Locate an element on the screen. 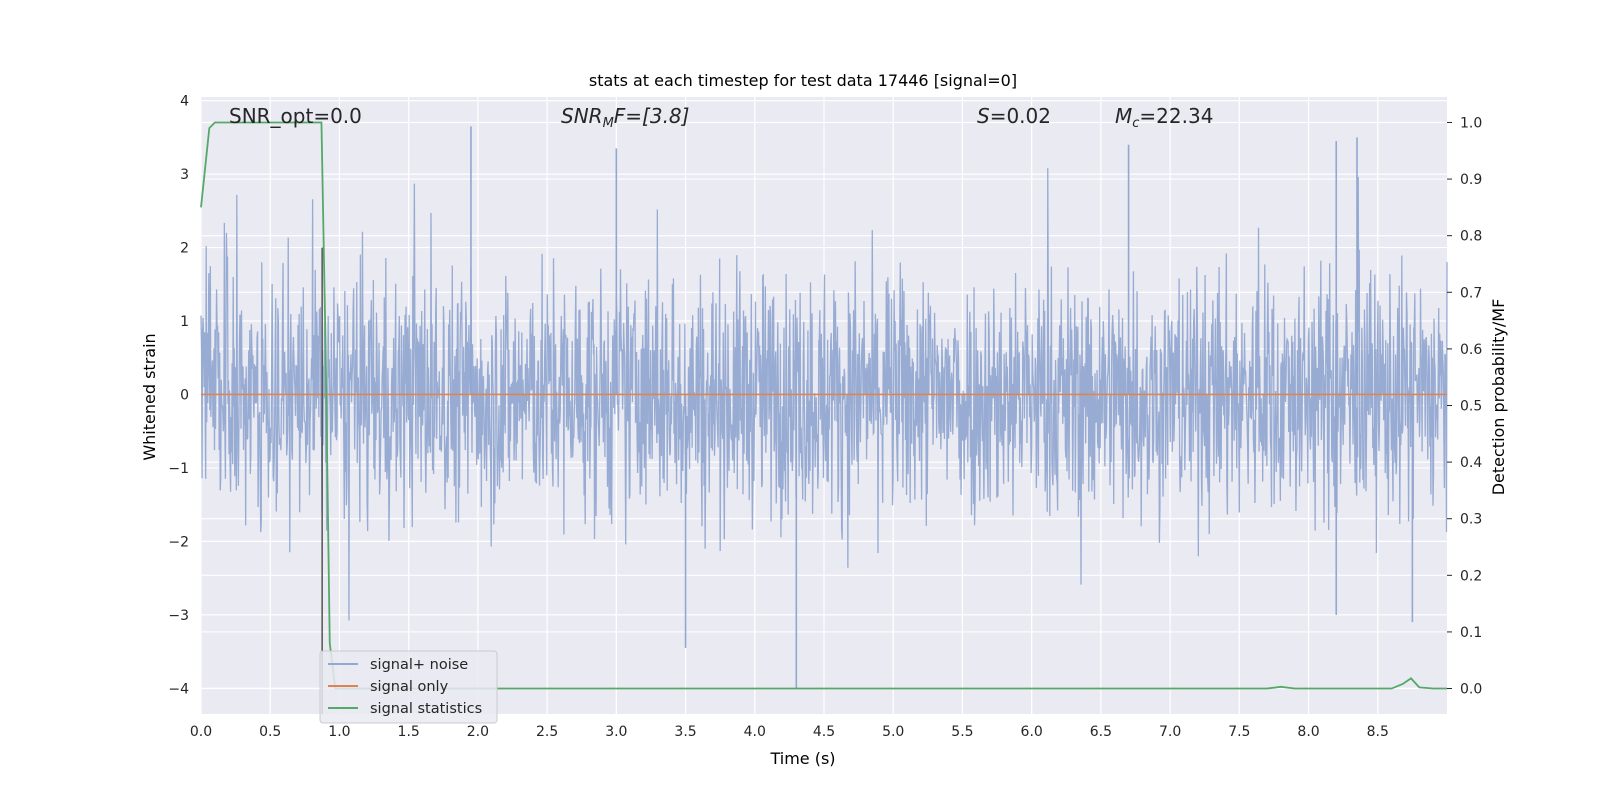  x-tick-label: 5.0 is located at coordinates (893, 732).